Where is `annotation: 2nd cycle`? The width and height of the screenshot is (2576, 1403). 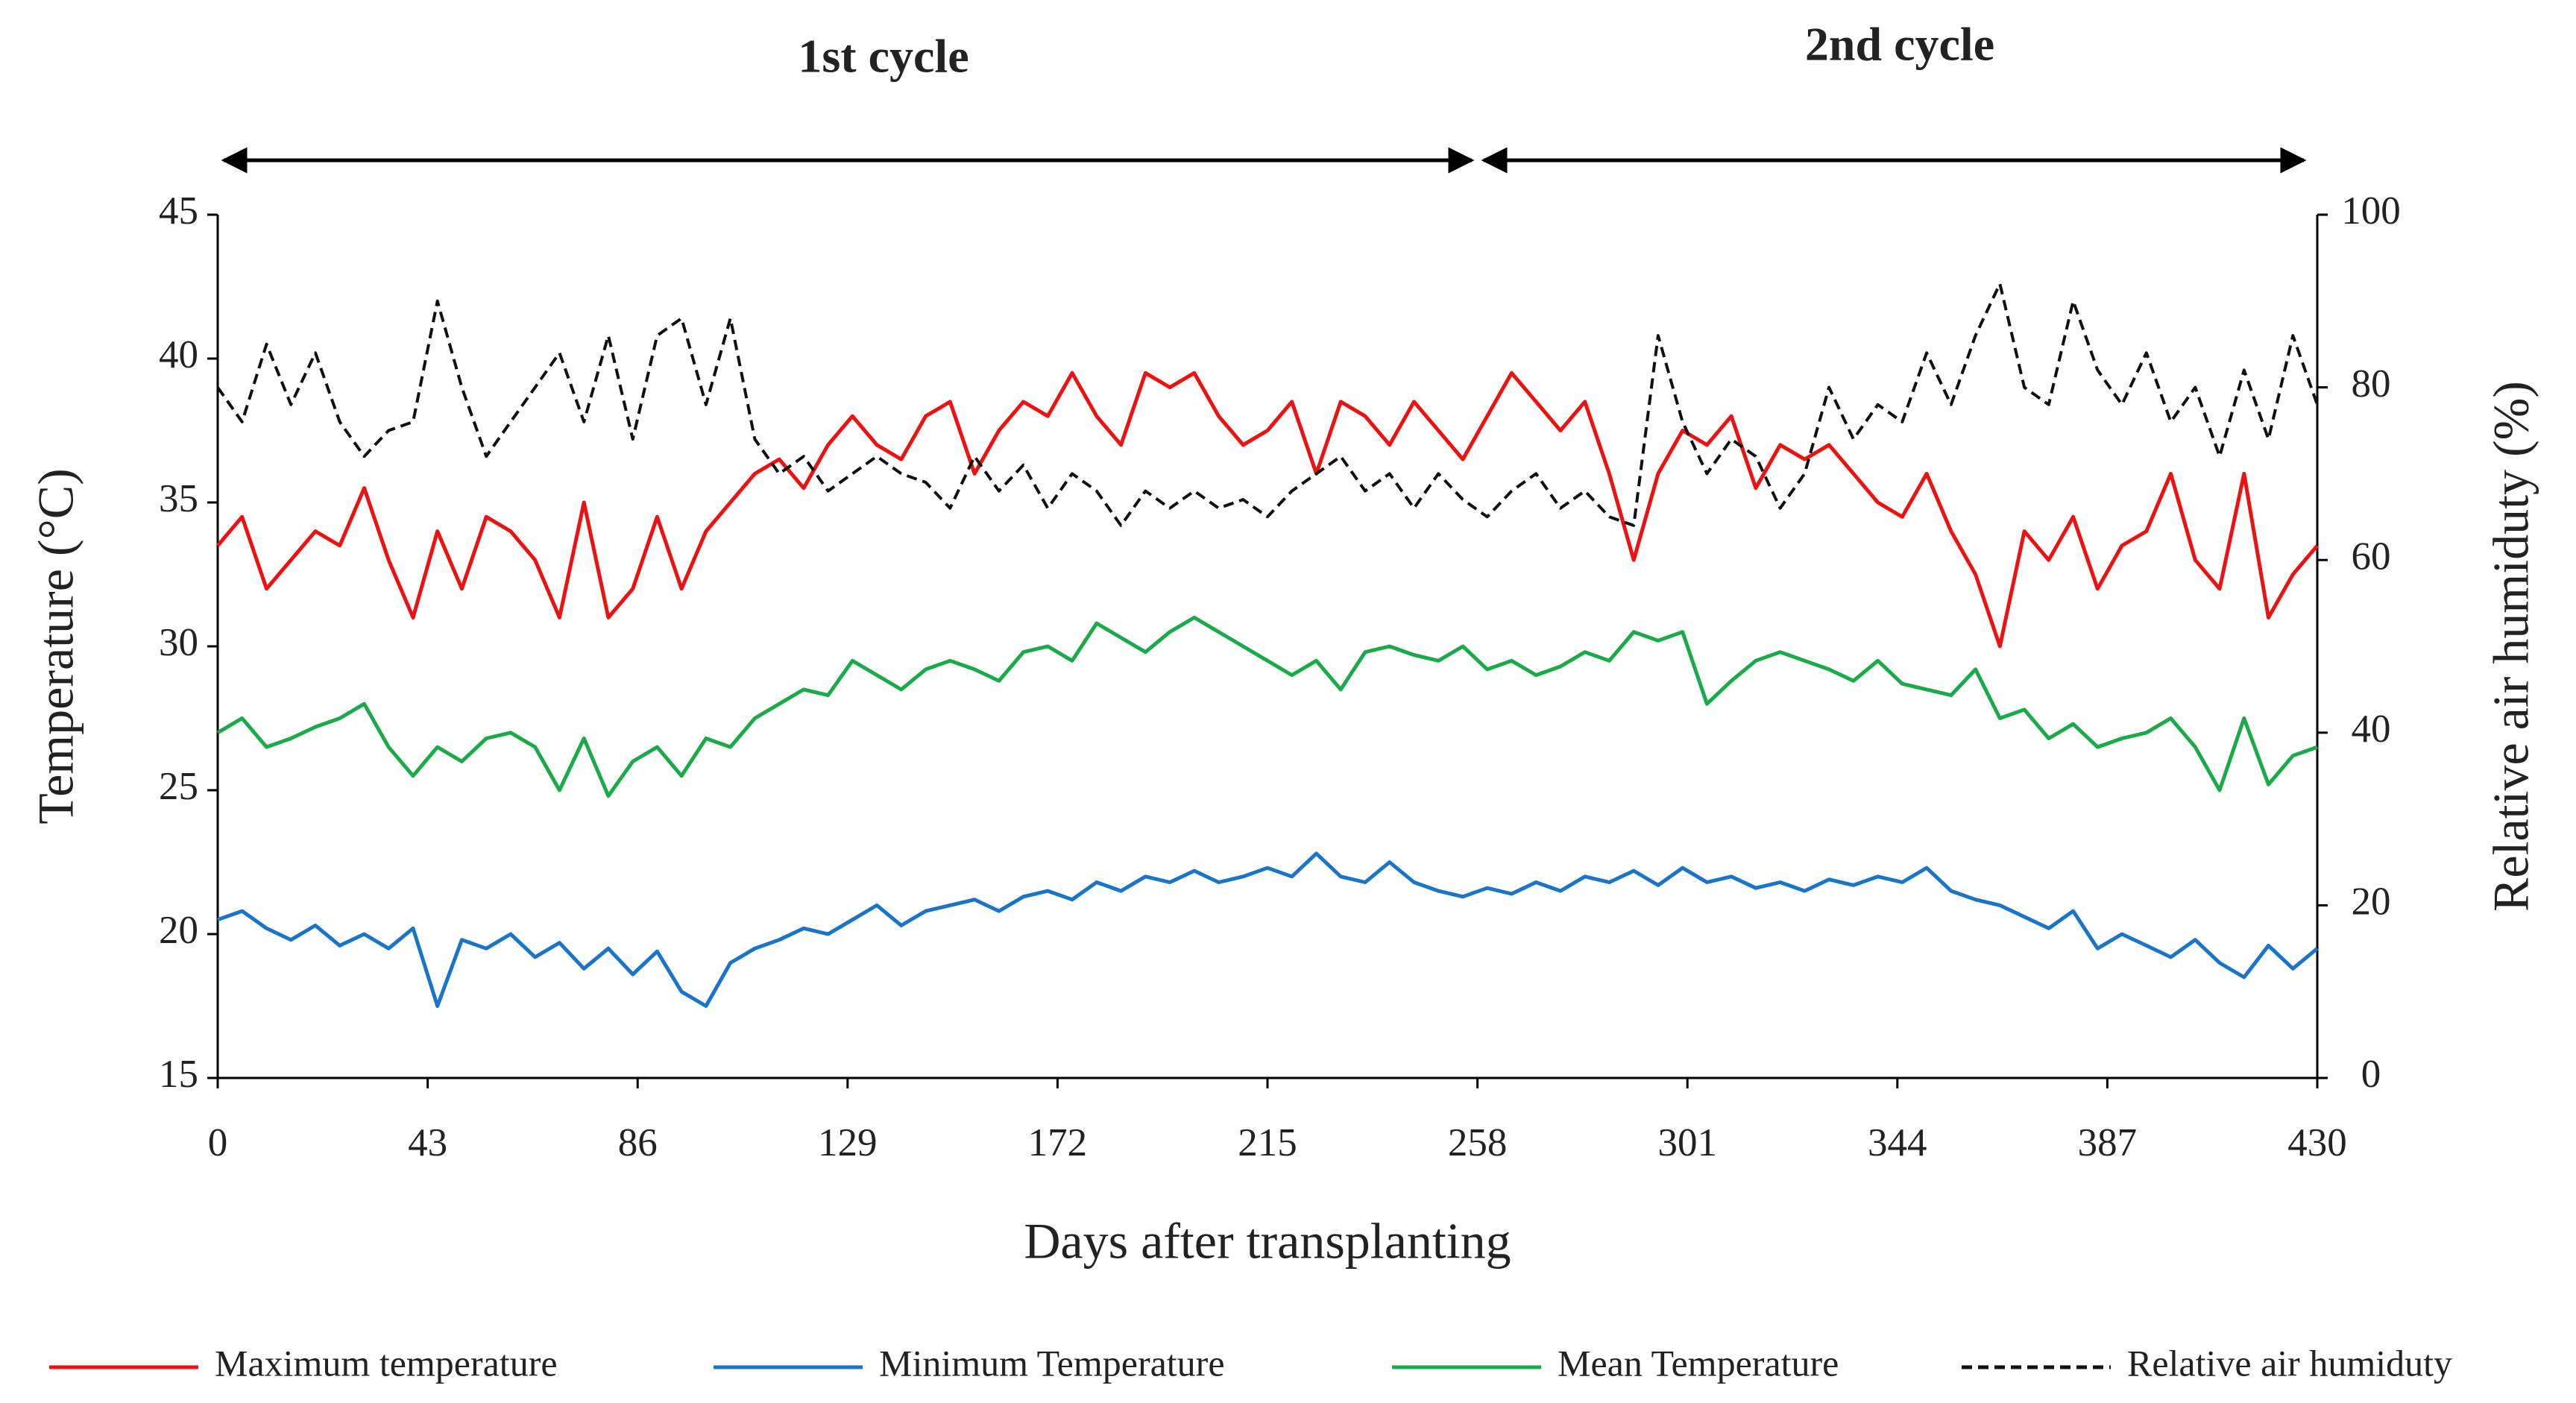
annotation: 2nd cycle is located at coordinates (1899, 44).